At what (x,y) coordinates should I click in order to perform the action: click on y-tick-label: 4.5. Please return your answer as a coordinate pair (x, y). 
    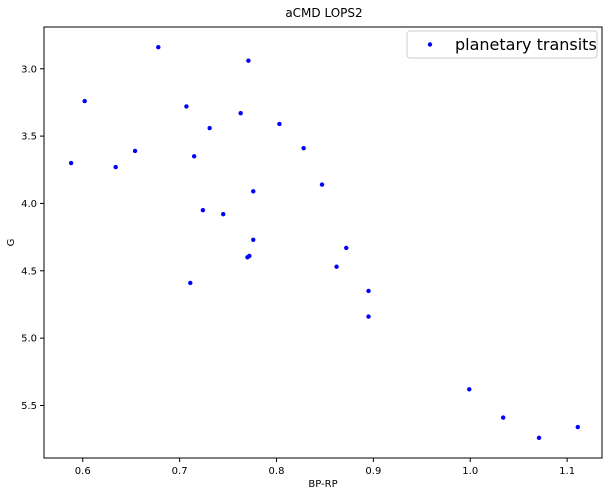
    Looking at the image, I should click on (29, 271).